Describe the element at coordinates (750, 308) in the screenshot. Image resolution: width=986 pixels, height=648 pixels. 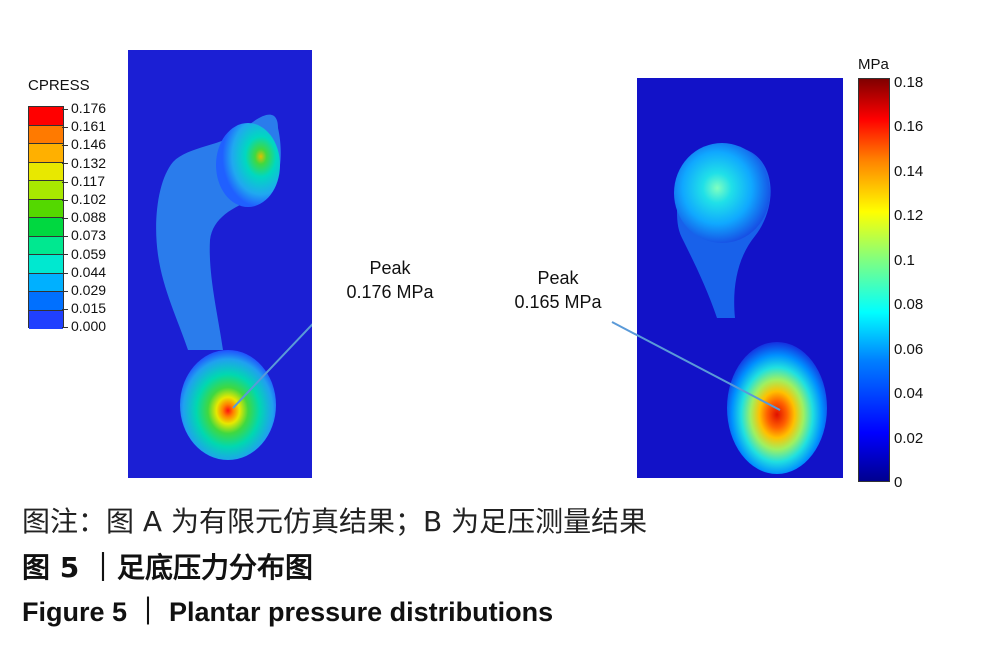
I see `measured-foot-pressure-map` at that location.